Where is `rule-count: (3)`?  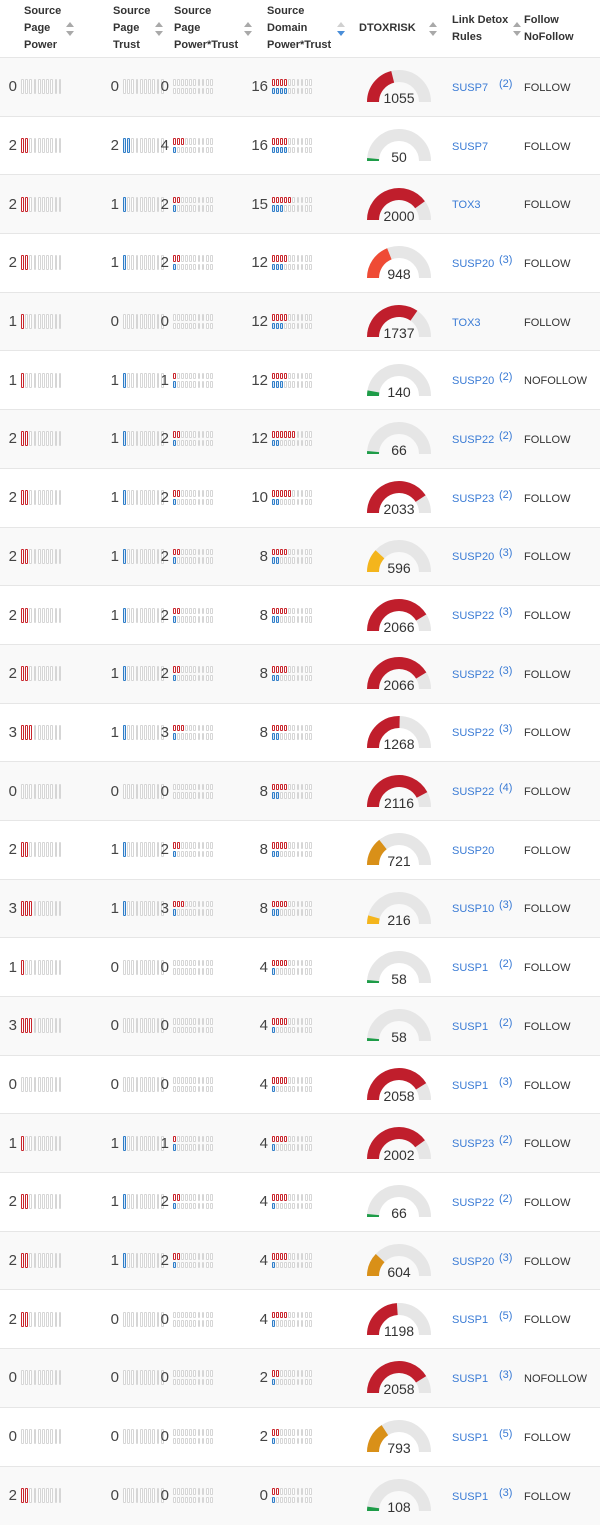
rule-count: (3) is located at coordinates (506, 1492).